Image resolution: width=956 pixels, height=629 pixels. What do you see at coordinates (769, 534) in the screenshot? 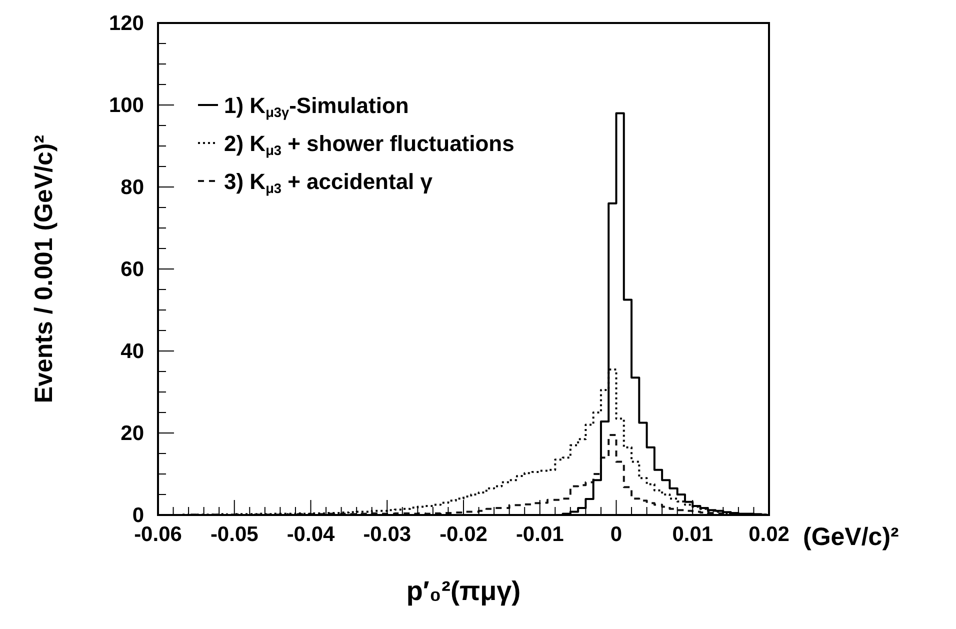
I see `x-tick-label: 0.02` at bounding box center [769, 534].